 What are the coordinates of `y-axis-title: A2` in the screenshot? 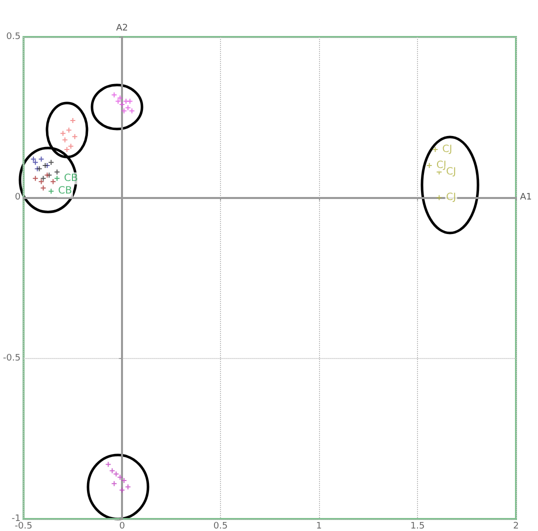 It's located at (122, 29).